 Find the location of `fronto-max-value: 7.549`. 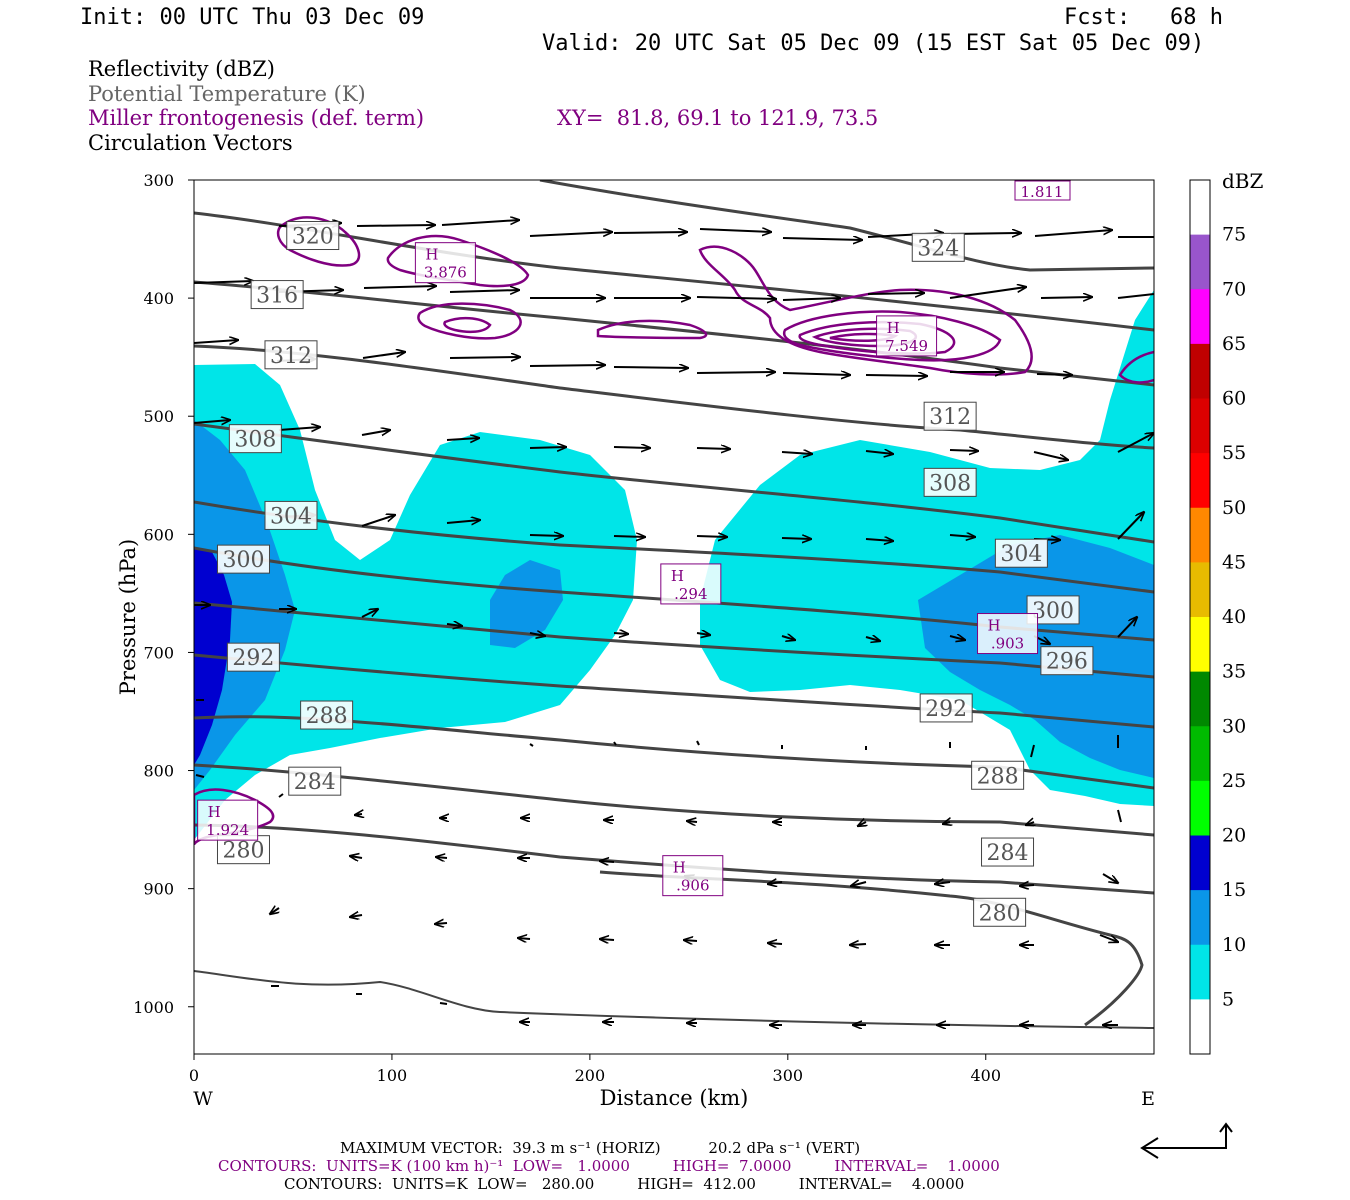

fronto-max-value: 7.549 is located at coordinates (906, 346).